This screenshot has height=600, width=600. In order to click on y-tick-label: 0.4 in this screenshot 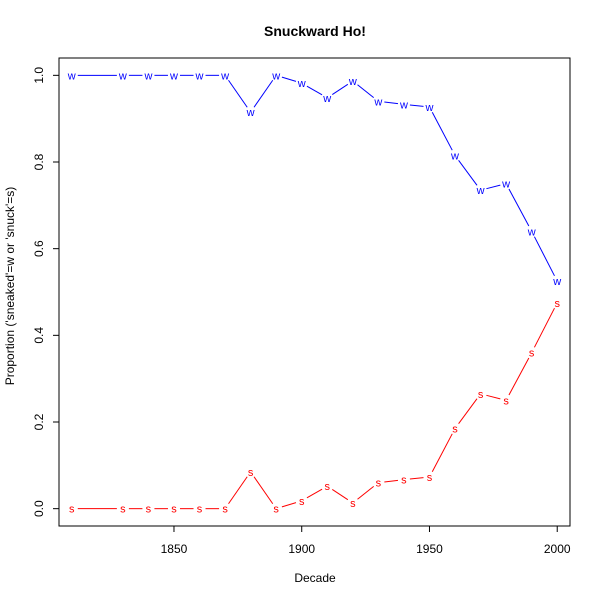, I will do `click(39, 335)`.